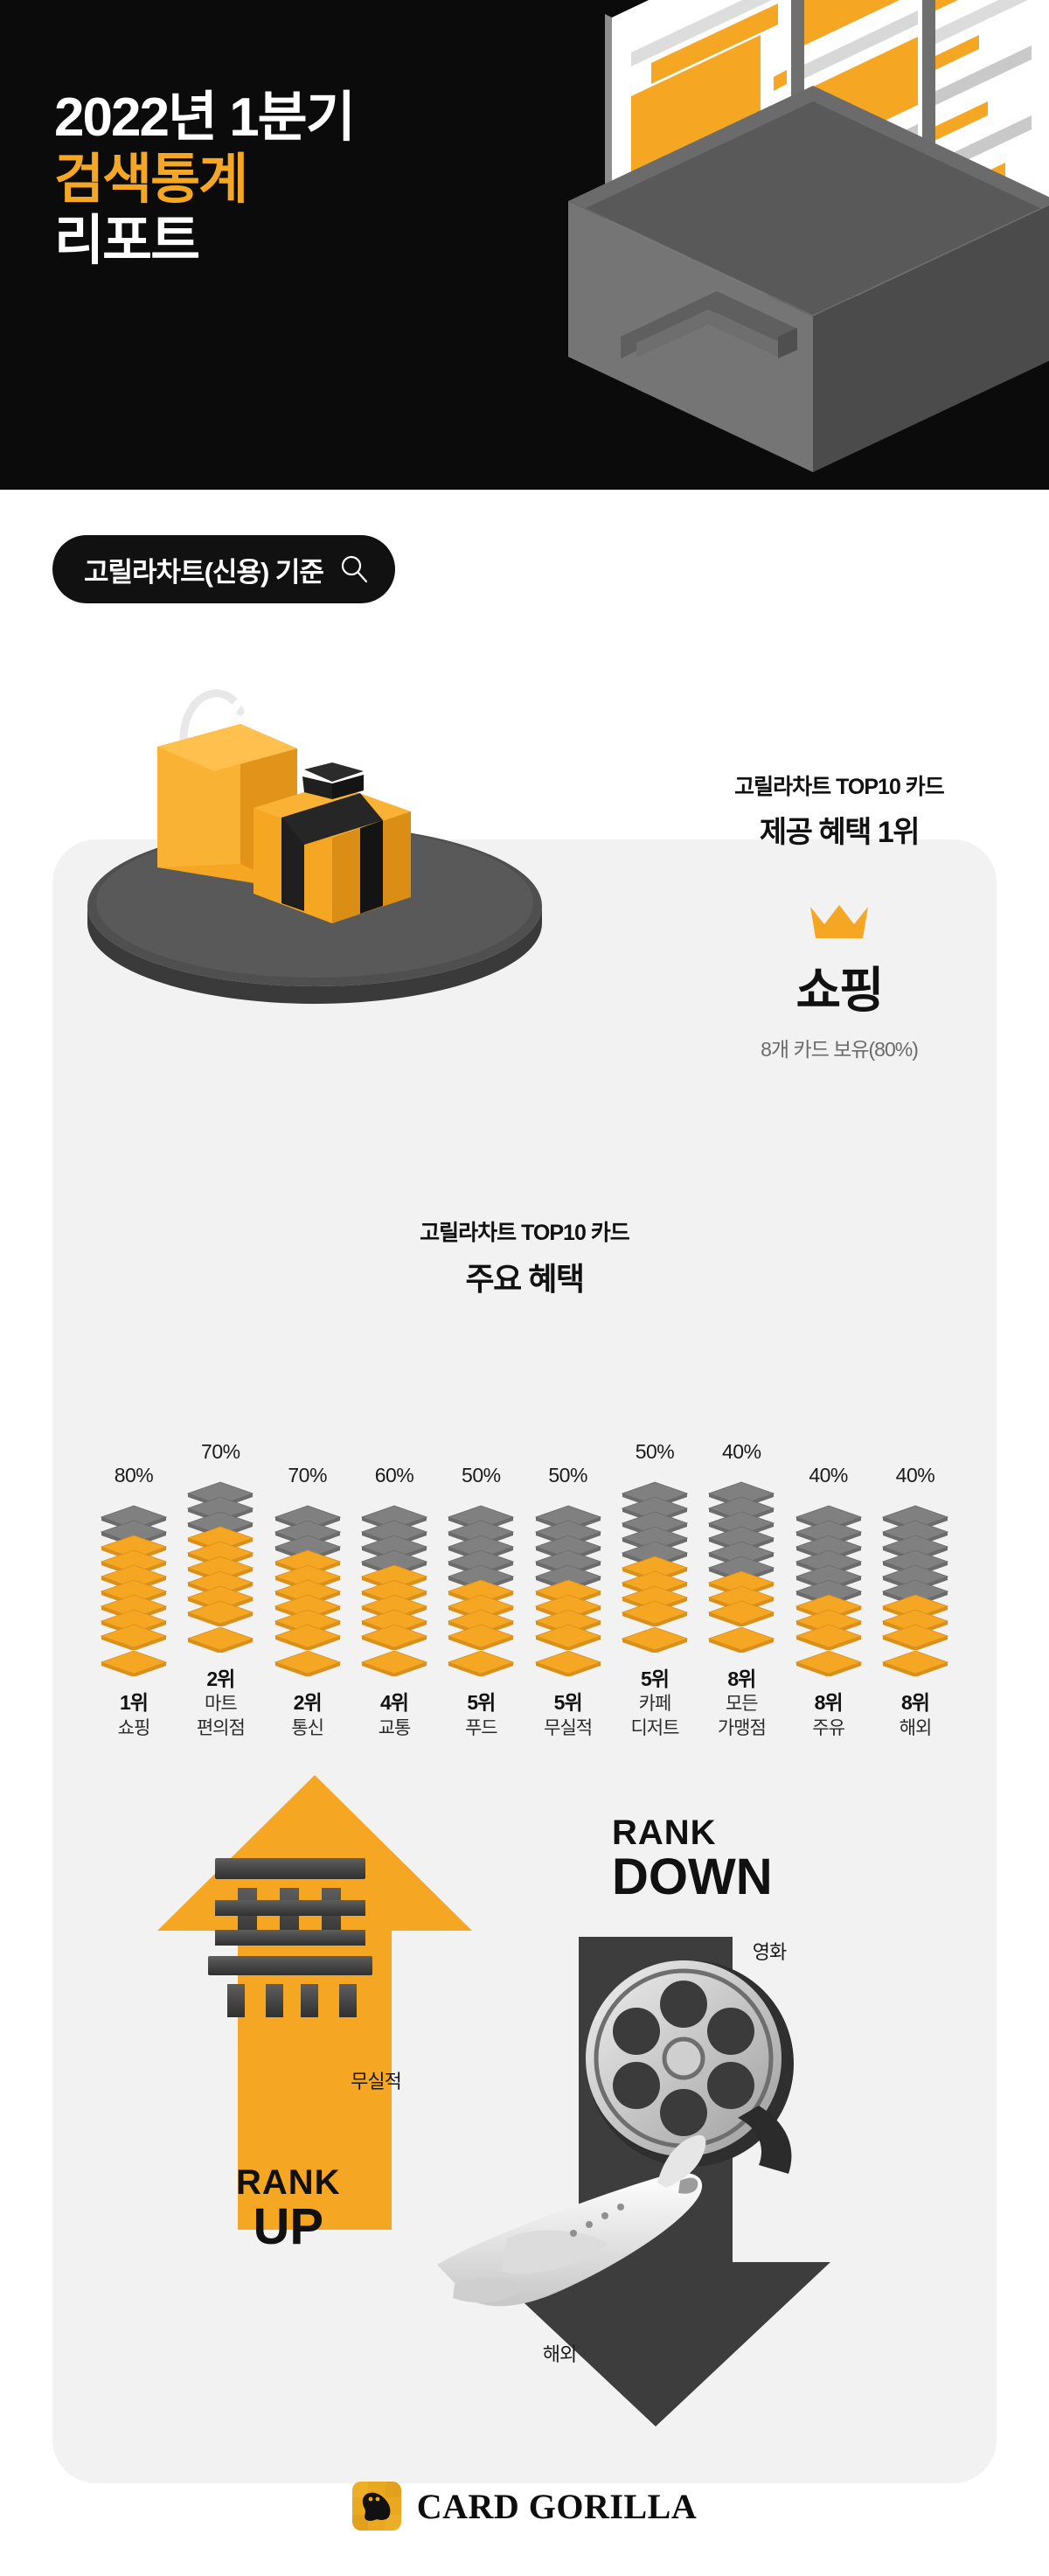 The height and width of the screenshot is (2576, 1049). Describe the element at coordinates (525, 1279) in the screenshot. I see `chart-title: 주요 혜택` at that location.